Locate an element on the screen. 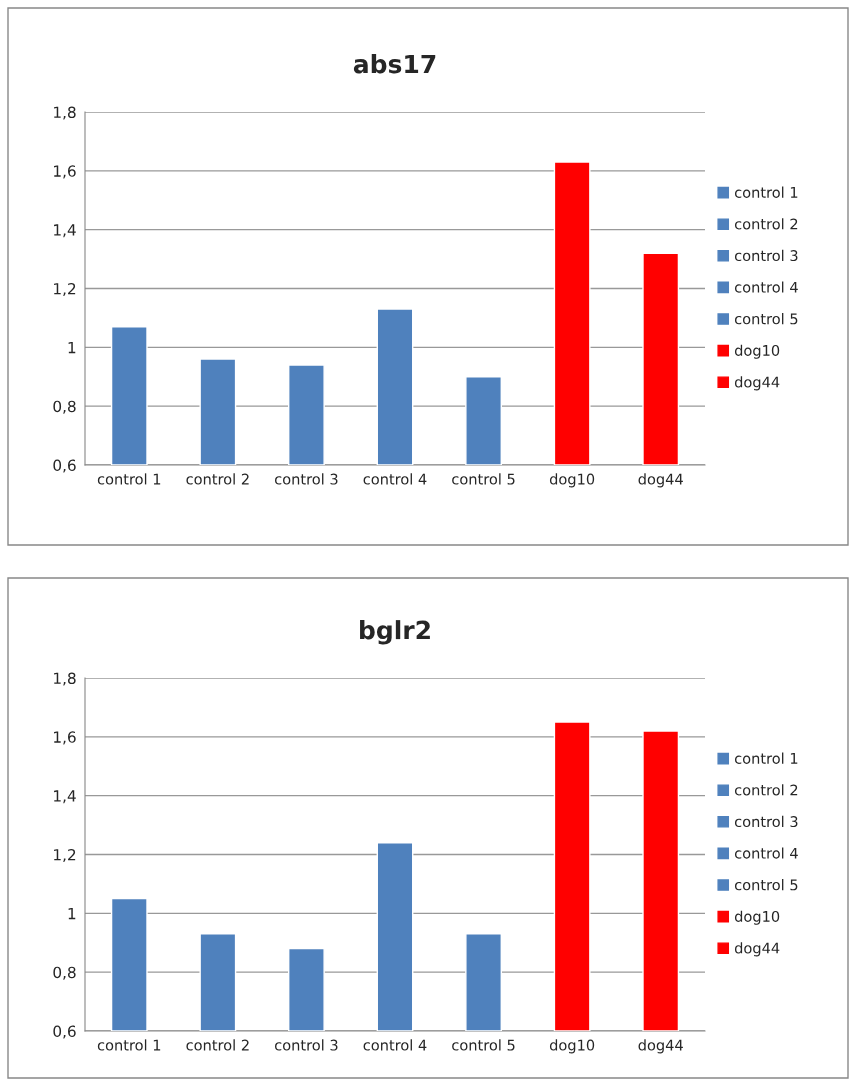  chart-title: bglr2 is located at coordinates (395, 632).